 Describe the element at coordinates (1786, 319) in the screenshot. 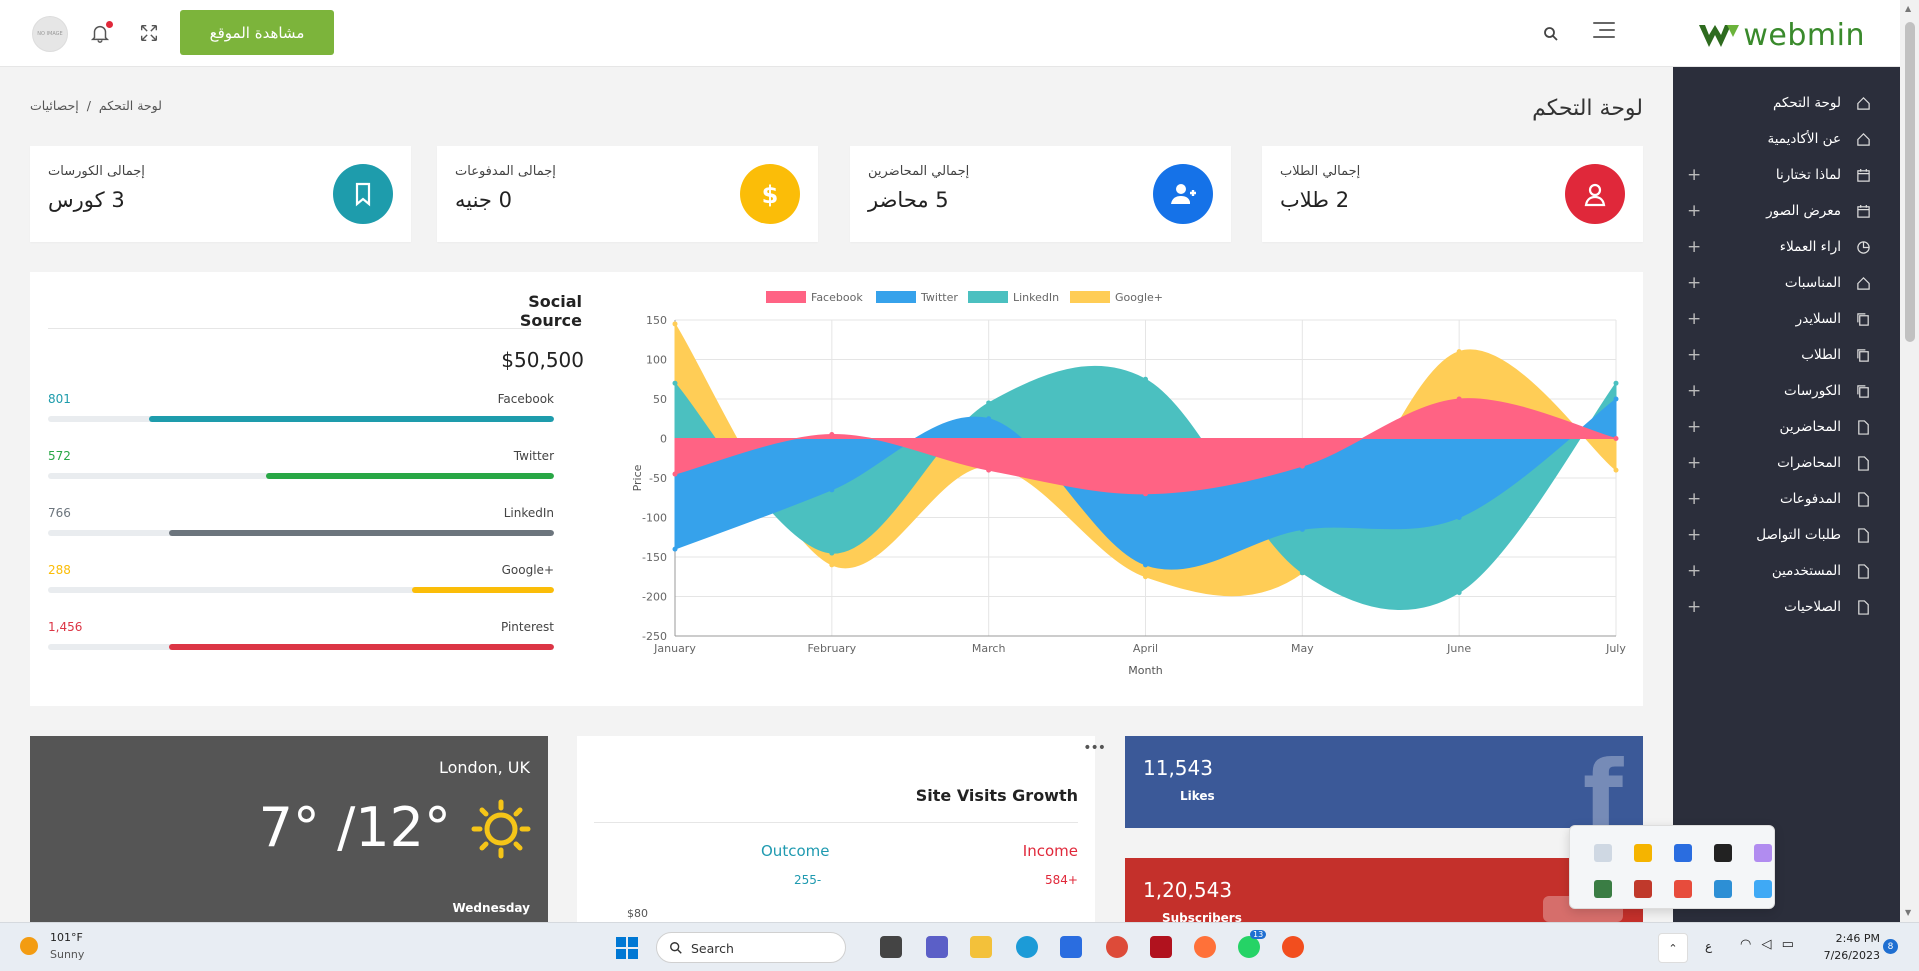

I see `sidebar-item: السلايدر +` at that location.